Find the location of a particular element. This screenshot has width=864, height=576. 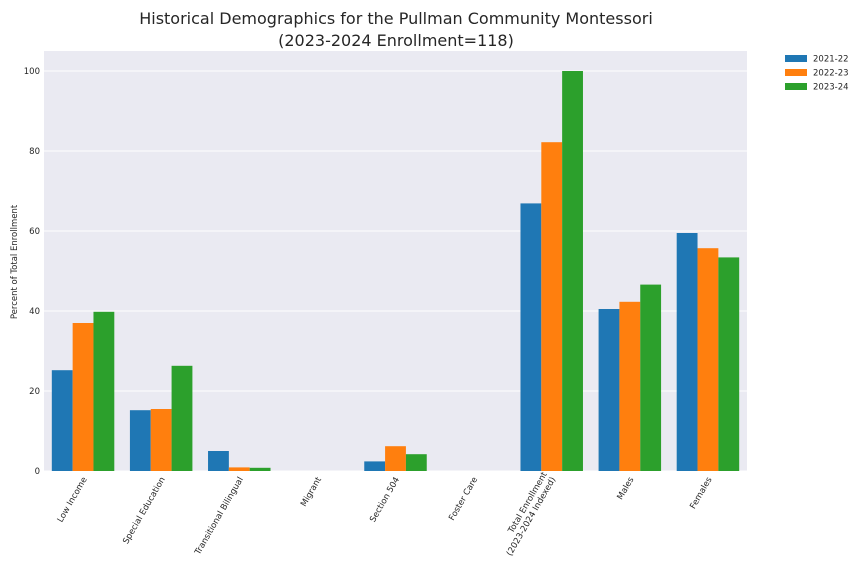

y-tick-label: 80 is located at coordinates (34, 152).